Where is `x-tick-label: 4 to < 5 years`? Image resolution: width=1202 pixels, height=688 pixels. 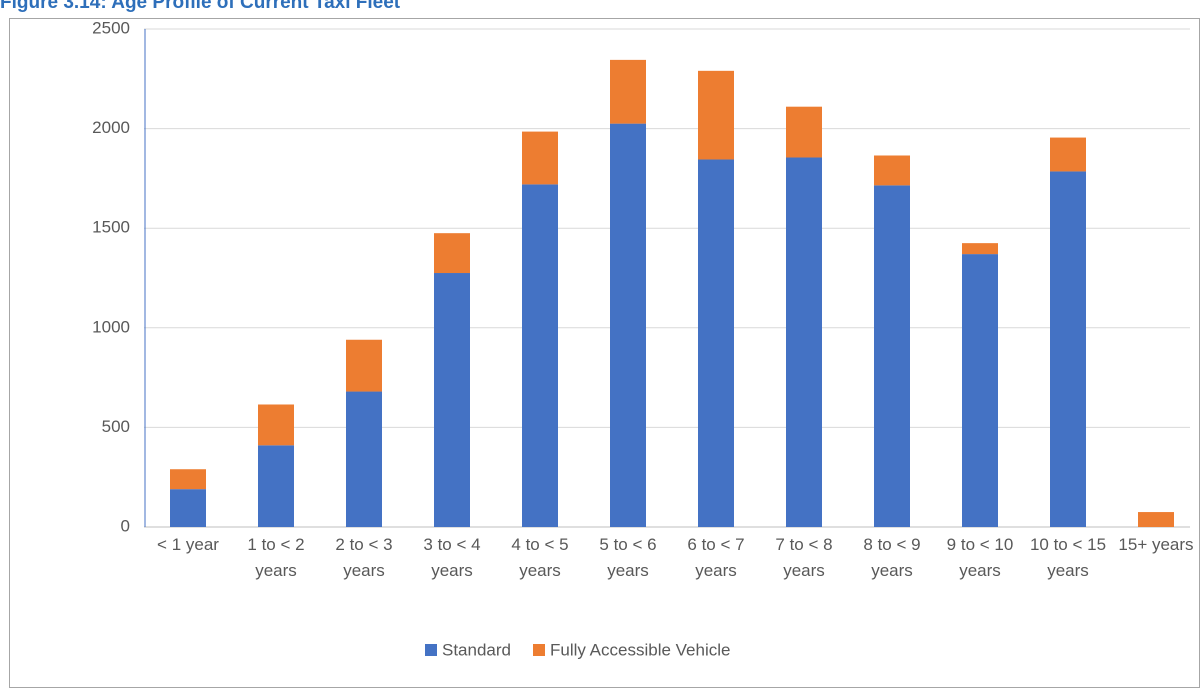
x-tick-label: 4 to < 5 years is located at coordinates (540, 557).